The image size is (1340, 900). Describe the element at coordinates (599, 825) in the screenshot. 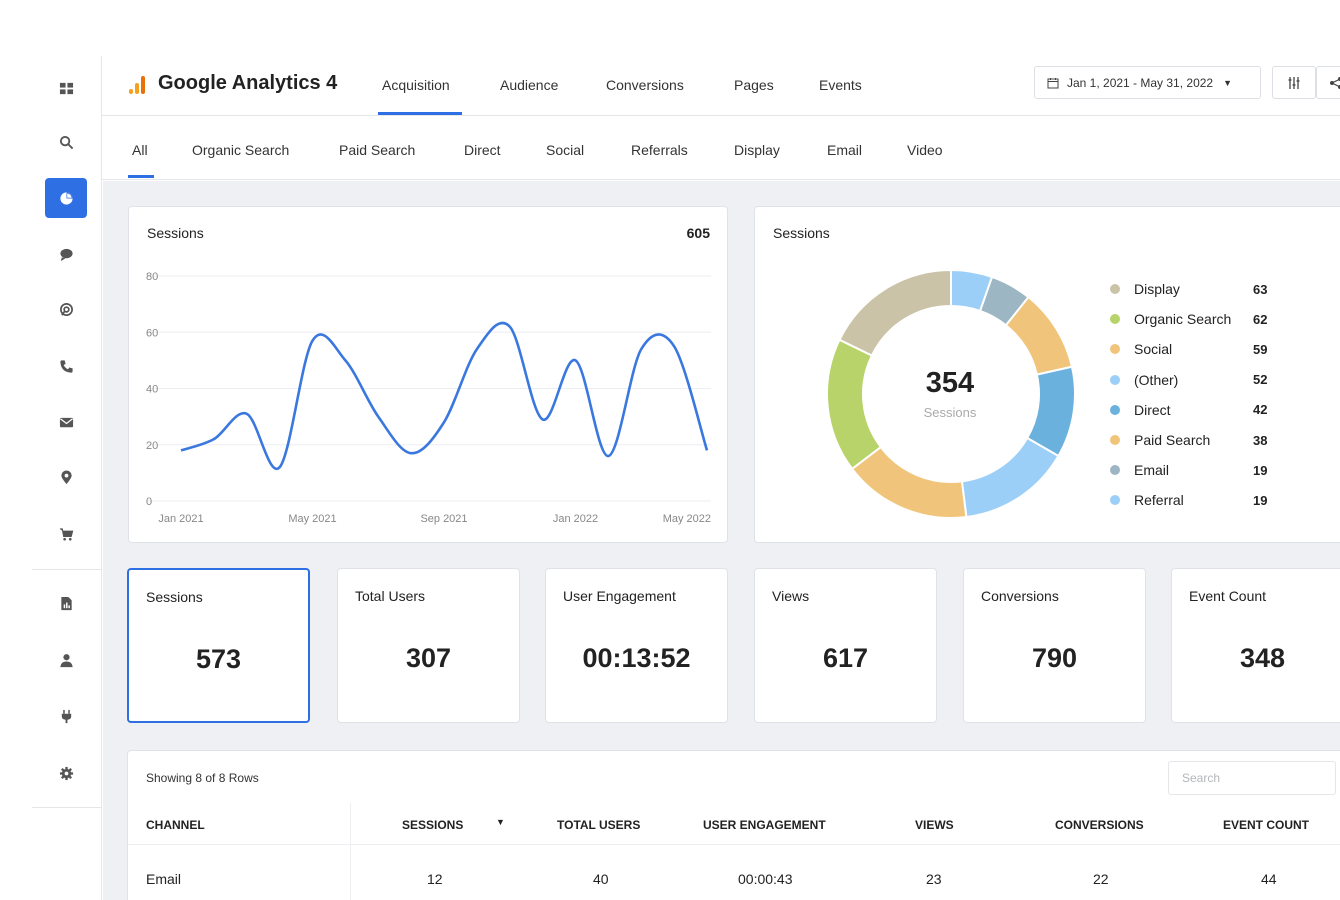

I see `column-header-total-users: TOTAL USERS` at that location.